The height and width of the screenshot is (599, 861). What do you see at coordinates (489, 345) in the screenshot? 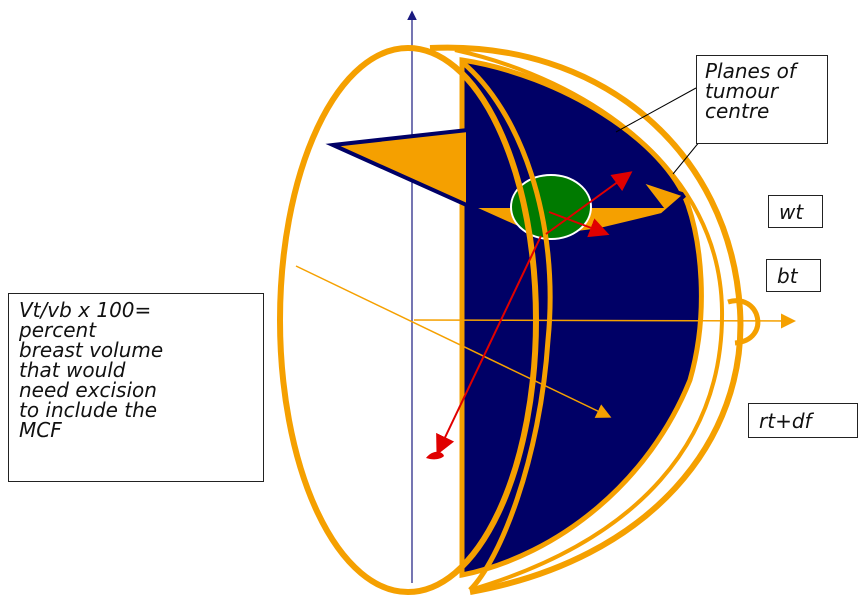
I see `red-arrow-lower` at bounding box center [489, 345].